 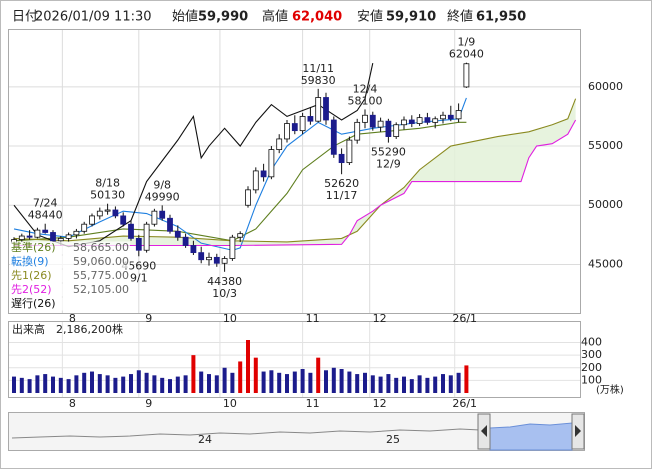 I want to click on annotation-value: 44380, so click(x=224, y=281).